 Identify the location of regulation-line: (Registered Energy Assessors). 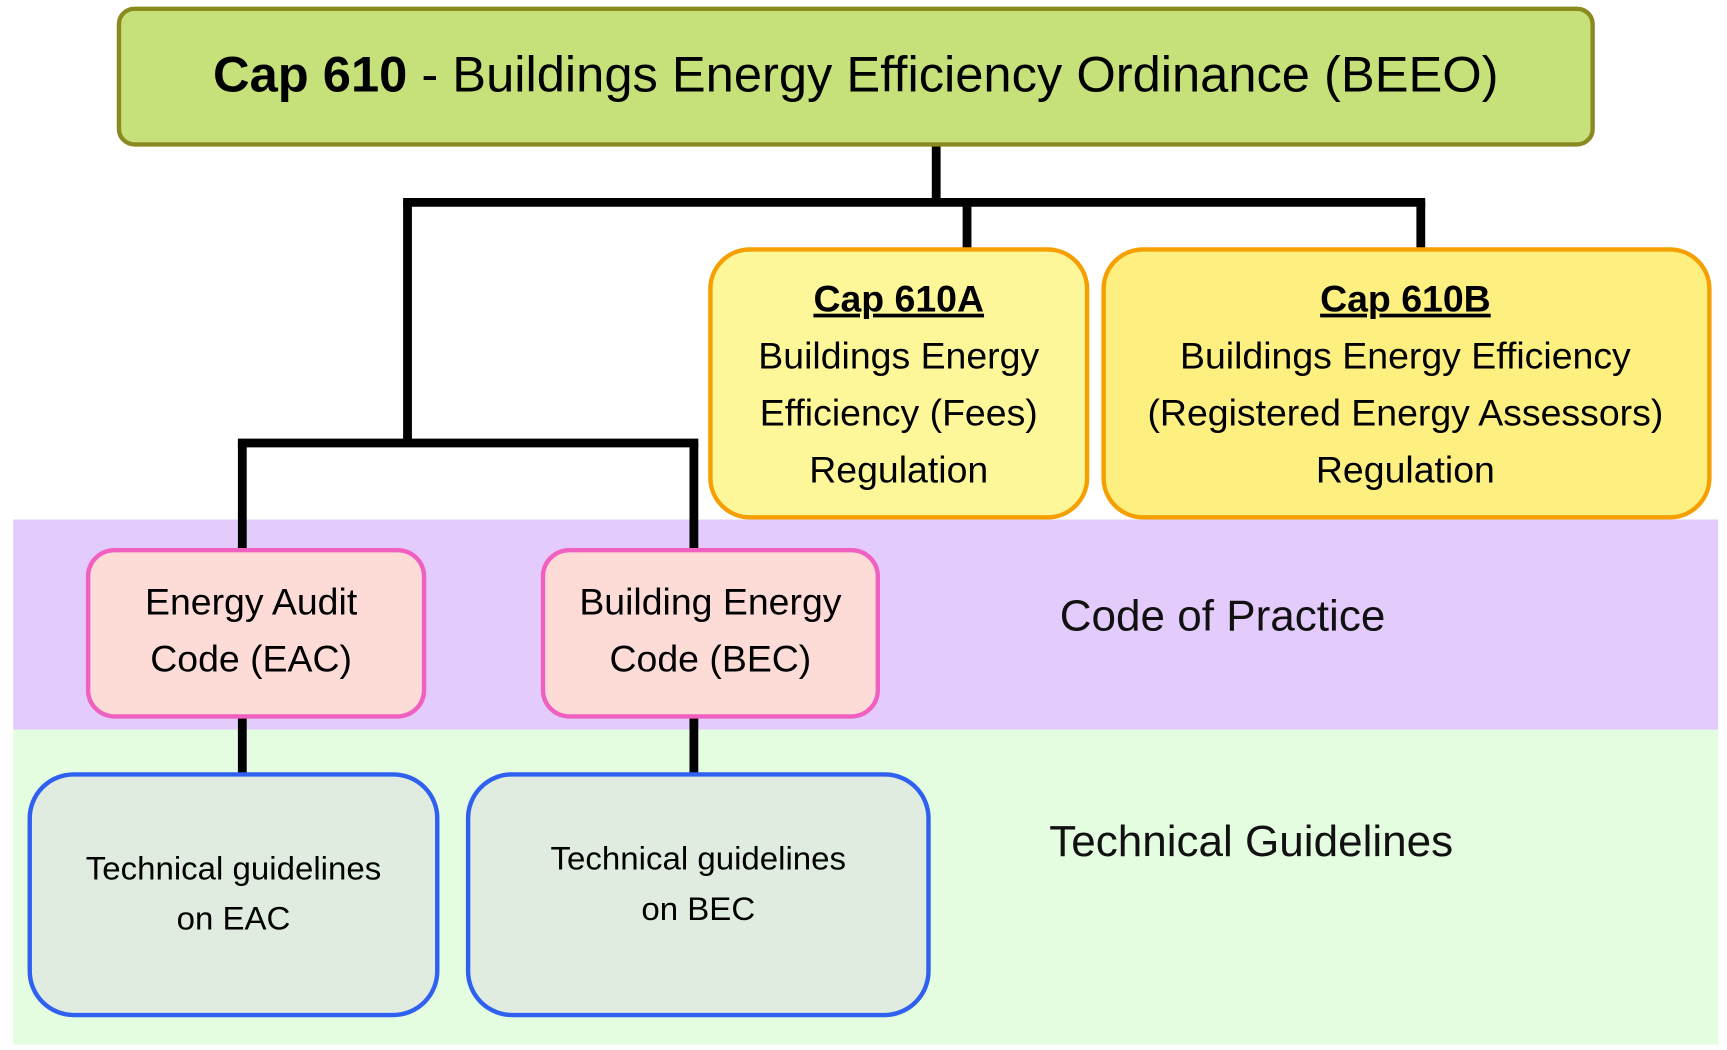
(1405, 413).